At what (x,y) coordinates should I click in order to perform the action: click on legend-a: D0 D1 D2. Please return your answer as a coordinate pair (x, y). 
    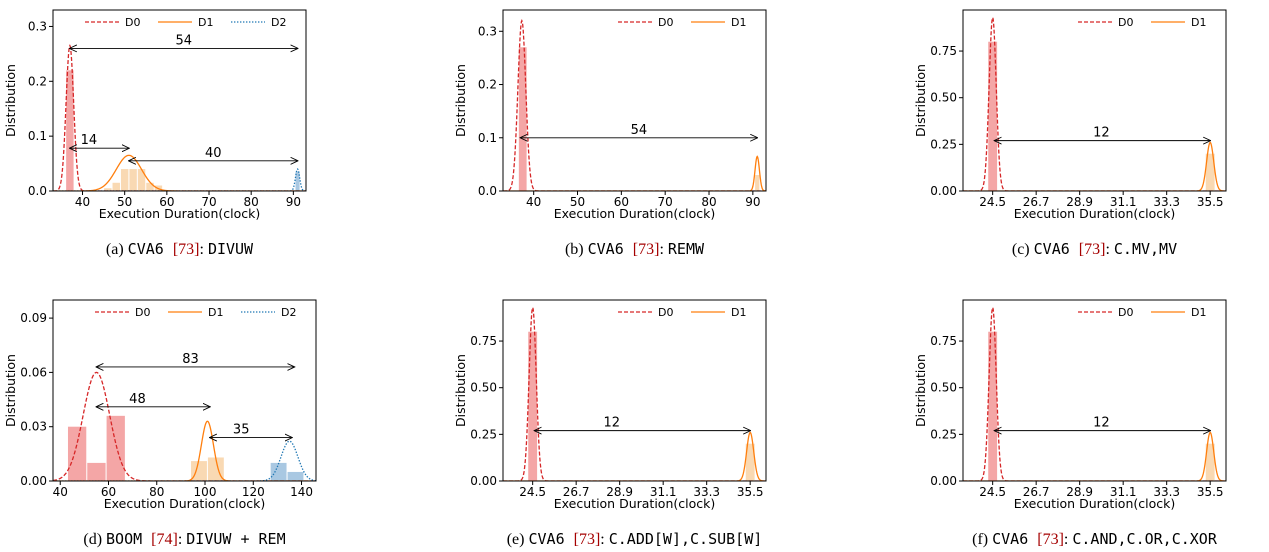
    Looking at the image, I should click on (185, 22).